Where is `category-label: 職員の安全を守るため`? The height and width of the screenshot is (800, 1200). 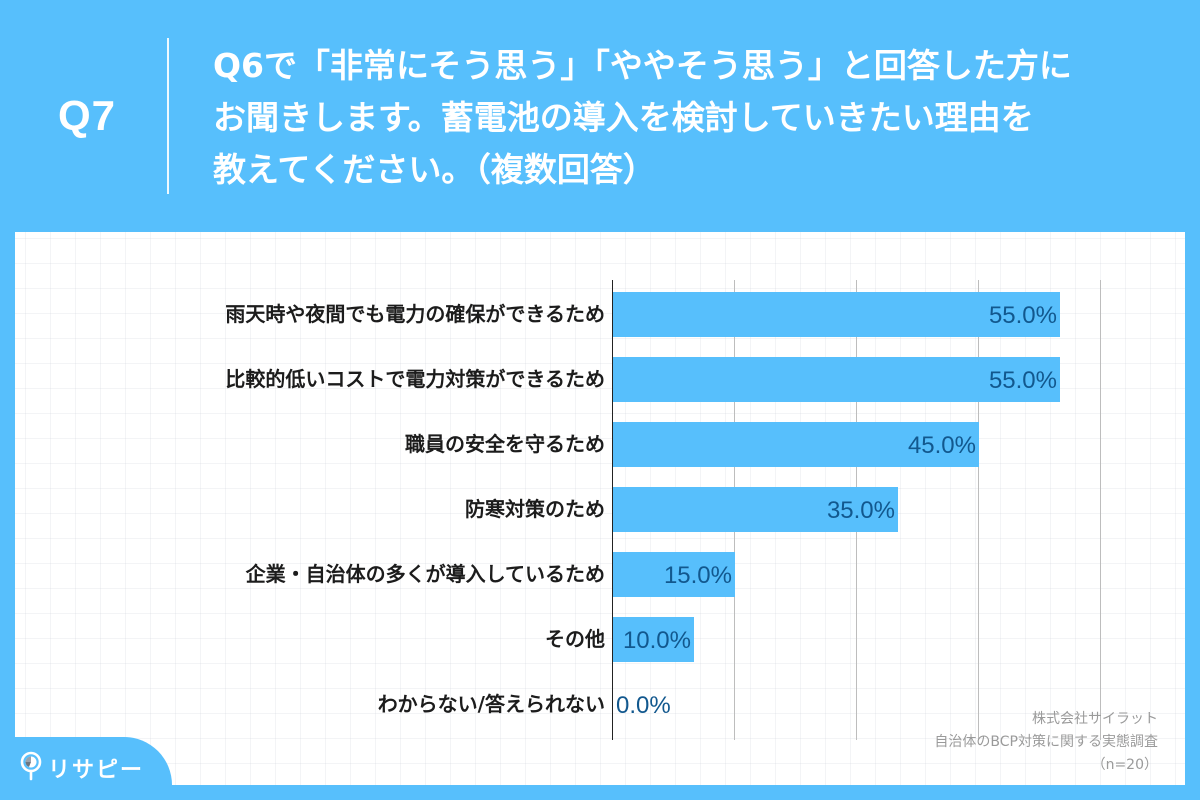
category-label: 職員の安全を守るため is located at coordinates (505, 444).